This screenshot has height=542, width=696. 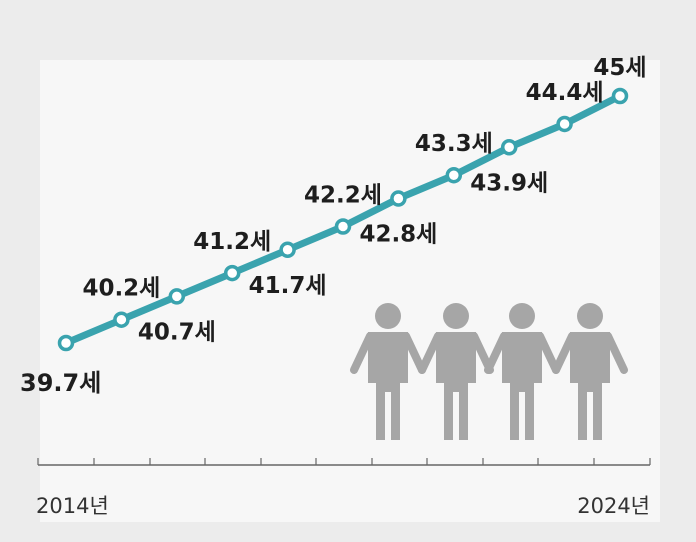 What do you see at coordinates (232, 242) in the screenshot?
I see `data-label: 41.2세` at bounding box center [232, 242].